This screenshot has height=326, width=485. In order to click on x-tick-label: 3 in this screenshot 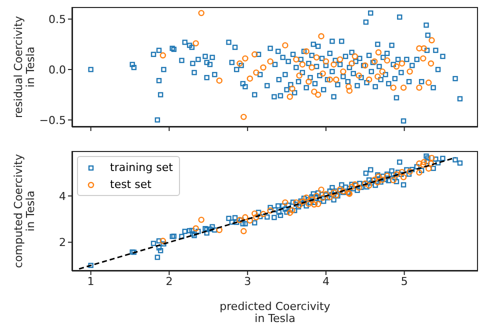, I will do `click(248, 281)`.